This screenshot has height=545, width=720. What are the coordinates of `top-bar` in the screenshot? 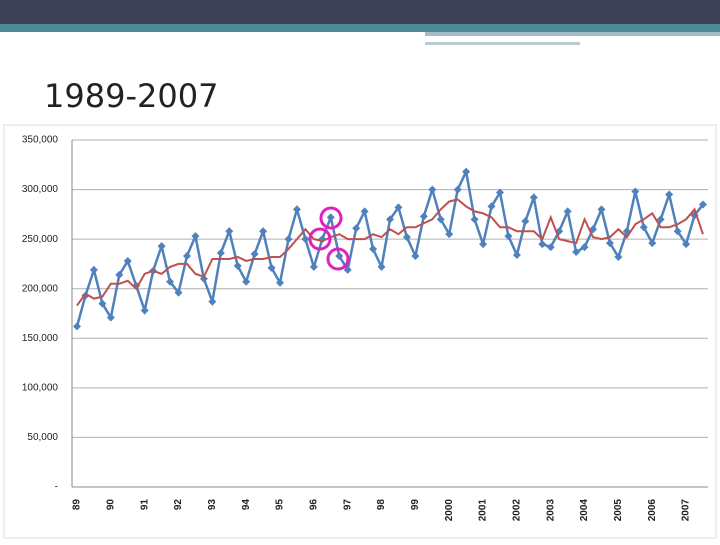 It's located at (360, 12).